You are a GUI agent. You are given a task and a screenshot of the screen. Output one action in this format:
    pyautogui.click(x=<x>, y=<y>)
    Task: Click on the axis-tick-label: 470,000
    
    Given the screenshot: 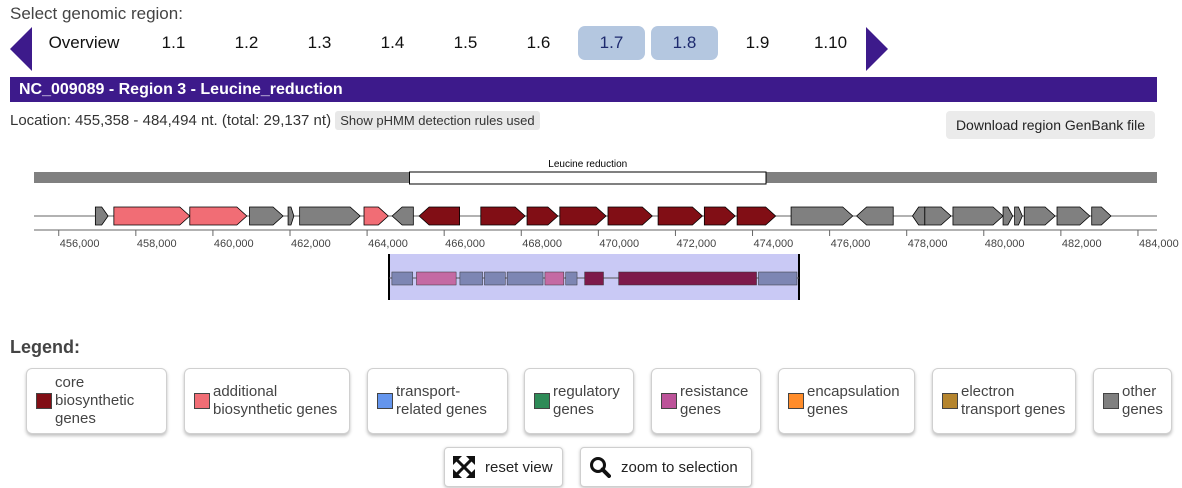 What is the action you would take?
    pyautogui.click(x=619, y=244)
    